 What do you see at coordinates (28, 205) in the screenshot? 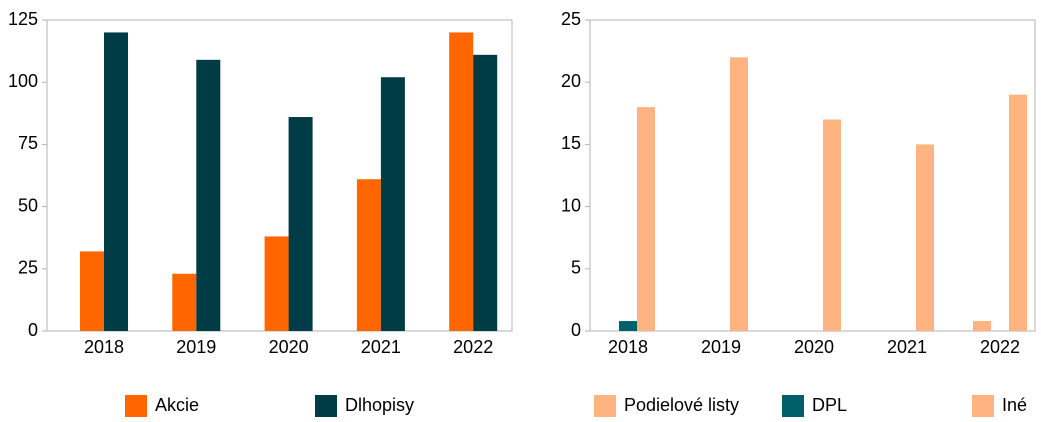
I see `y-tick-label: 50` at bounding box center [28, 205].